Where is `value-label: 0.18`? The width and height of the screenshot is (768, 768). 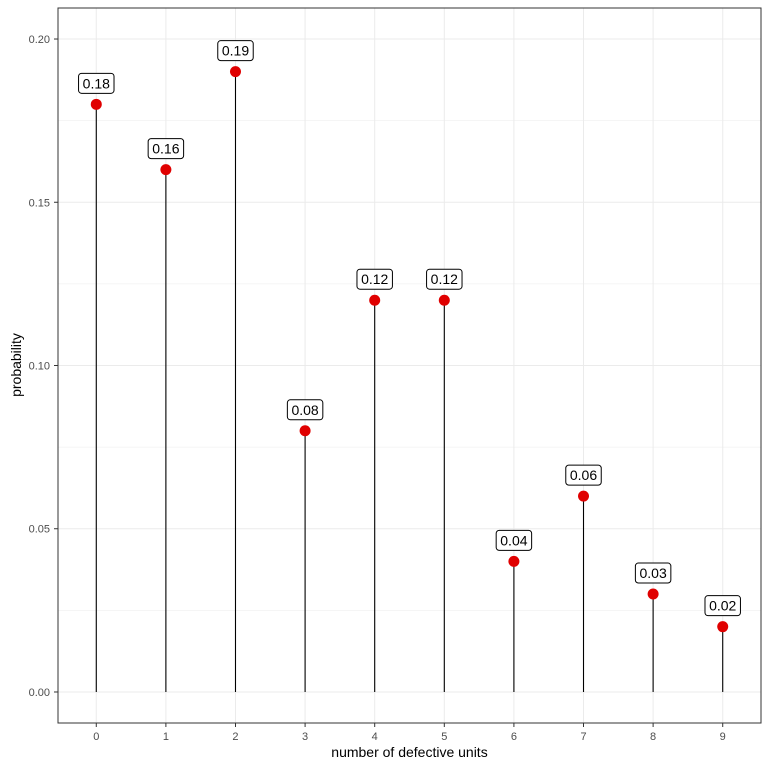
value-label: 0.18 is located at coordinates (96, 83).